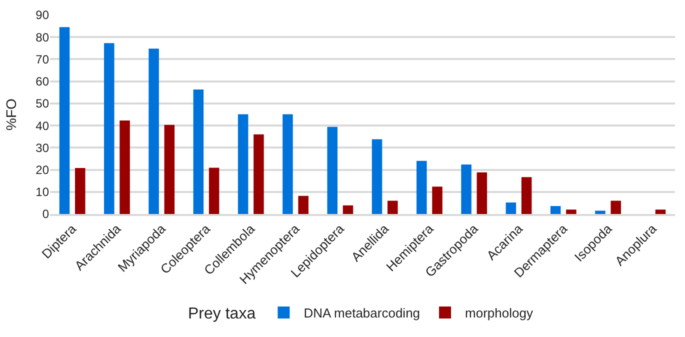 This screenshot has height=337, width=685. I want to click on y-tick-label: 20, so click(43, 169).